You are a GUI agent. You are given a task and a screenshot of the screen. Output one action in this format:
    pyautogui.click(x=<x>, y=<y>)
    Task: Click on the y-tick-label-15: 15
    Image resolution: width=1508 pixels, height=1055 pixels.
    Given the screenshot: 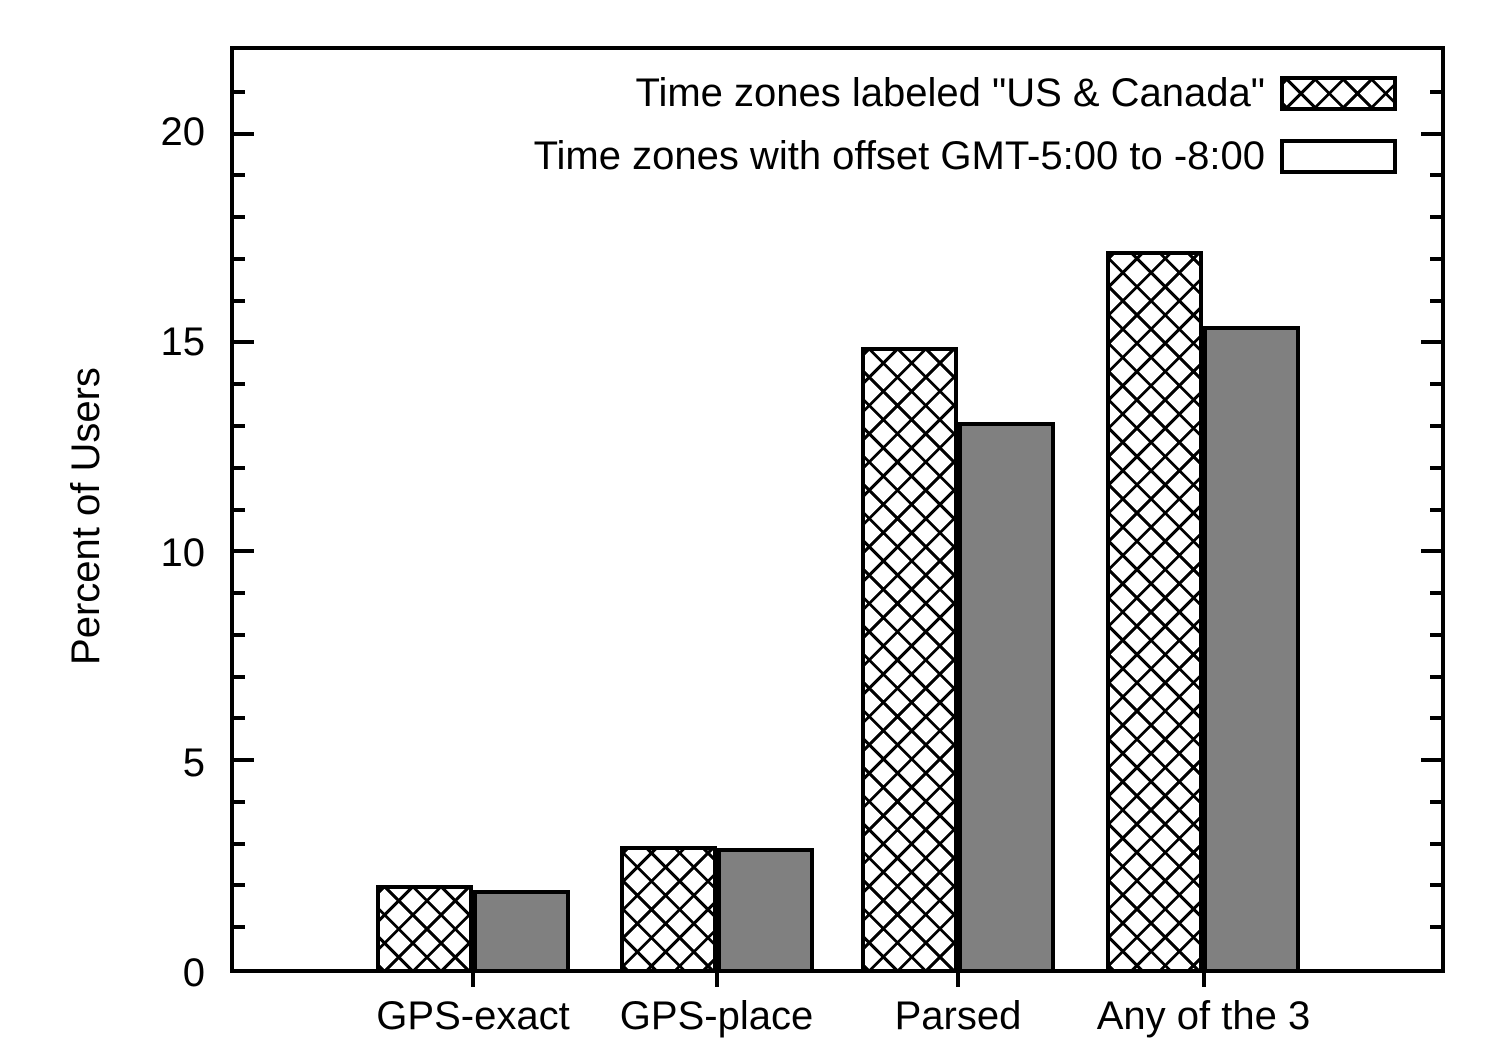 What is the action you would take?
    pyautogui.click(x=183, y=342)
    